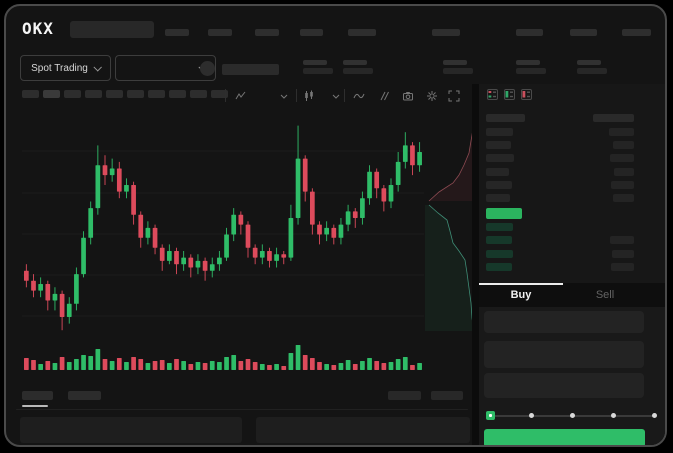 This screenshot has width=673, height=453. I want to click on tab-sell: Sell, so click(605, 295).